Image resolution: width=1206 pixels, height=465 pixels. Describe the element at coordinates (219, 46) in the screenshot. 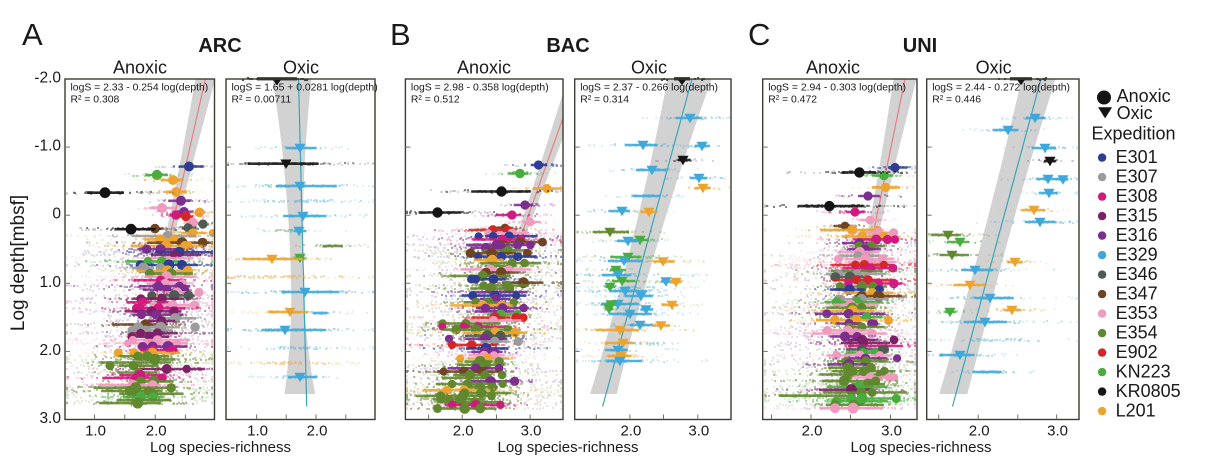

I see `svg-text: ARC` at that location.